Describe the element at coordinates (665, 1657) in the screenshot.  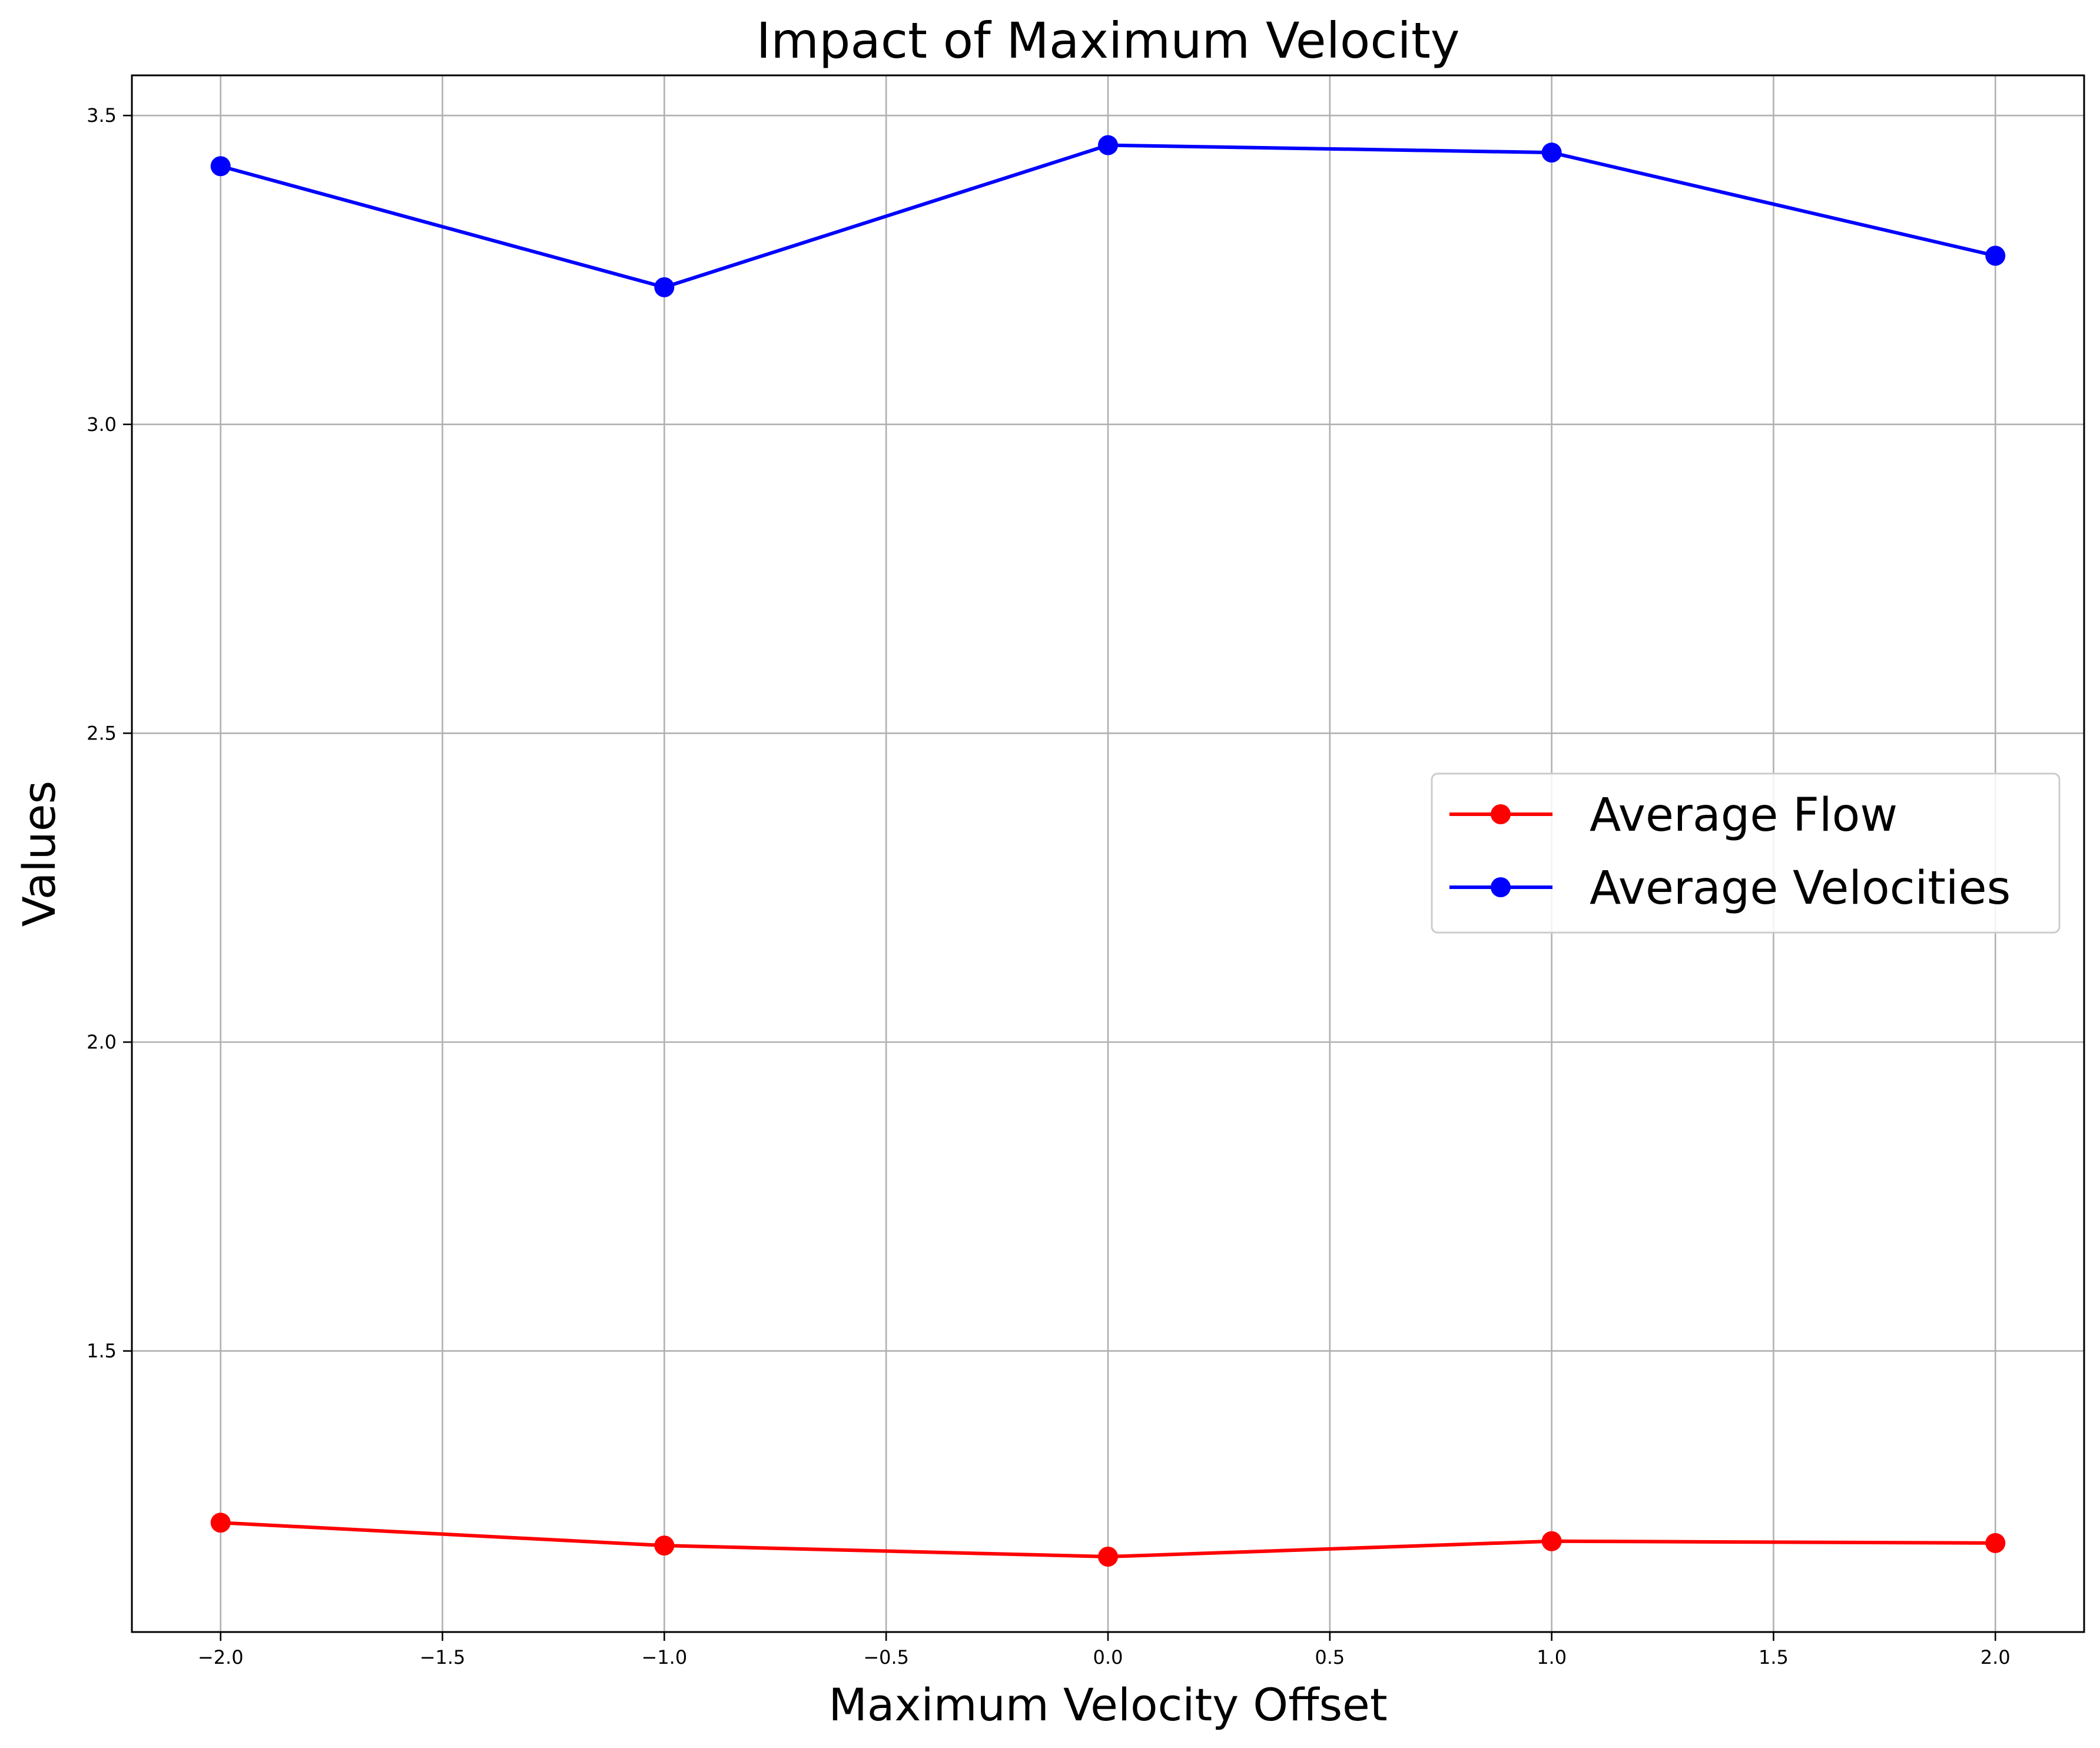
I see `x-tick-label: −1.0` at that location.